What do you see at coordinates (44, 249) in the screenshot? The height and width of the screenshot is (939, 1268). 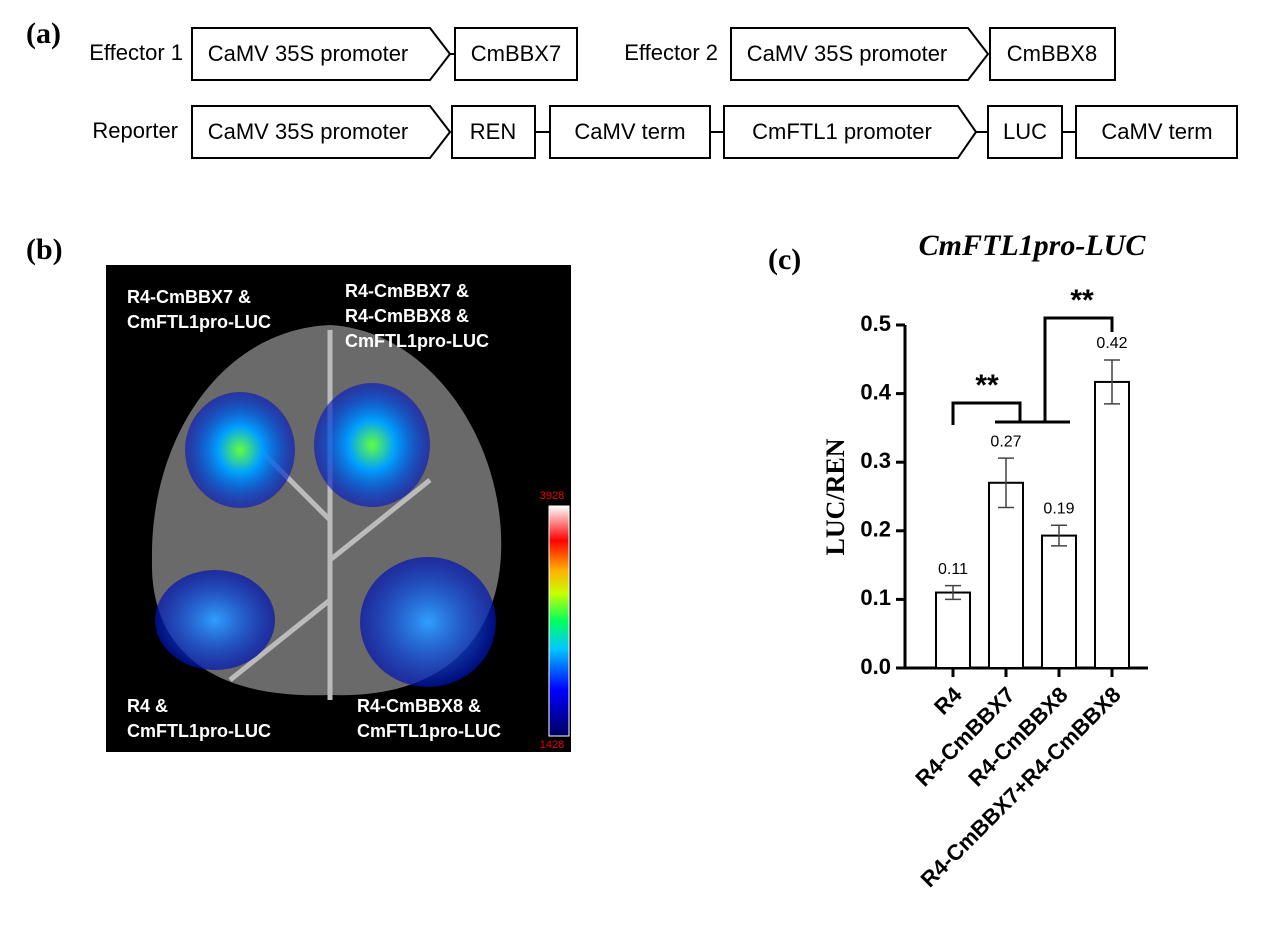 I see `panel-label: (b)` at bounding box center [44, 249].